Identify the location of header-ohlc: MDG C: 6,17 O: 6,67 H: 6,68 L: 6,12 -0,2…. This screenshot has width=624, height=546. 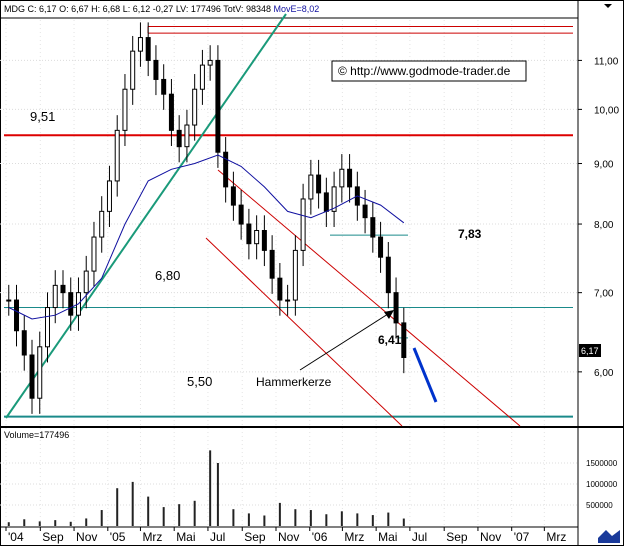
(161, 9).